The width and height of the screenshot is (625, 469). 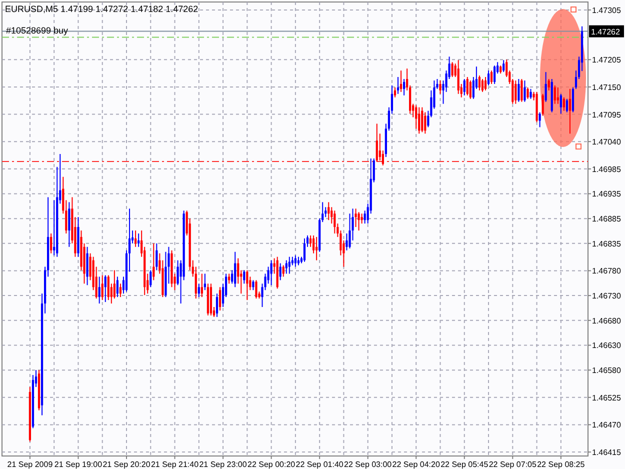 What do you see at coordinates (78, 464) in the screenshot?
I see `x-tick-label: 21 Sep 19:00` at bounding box center [78, 464].